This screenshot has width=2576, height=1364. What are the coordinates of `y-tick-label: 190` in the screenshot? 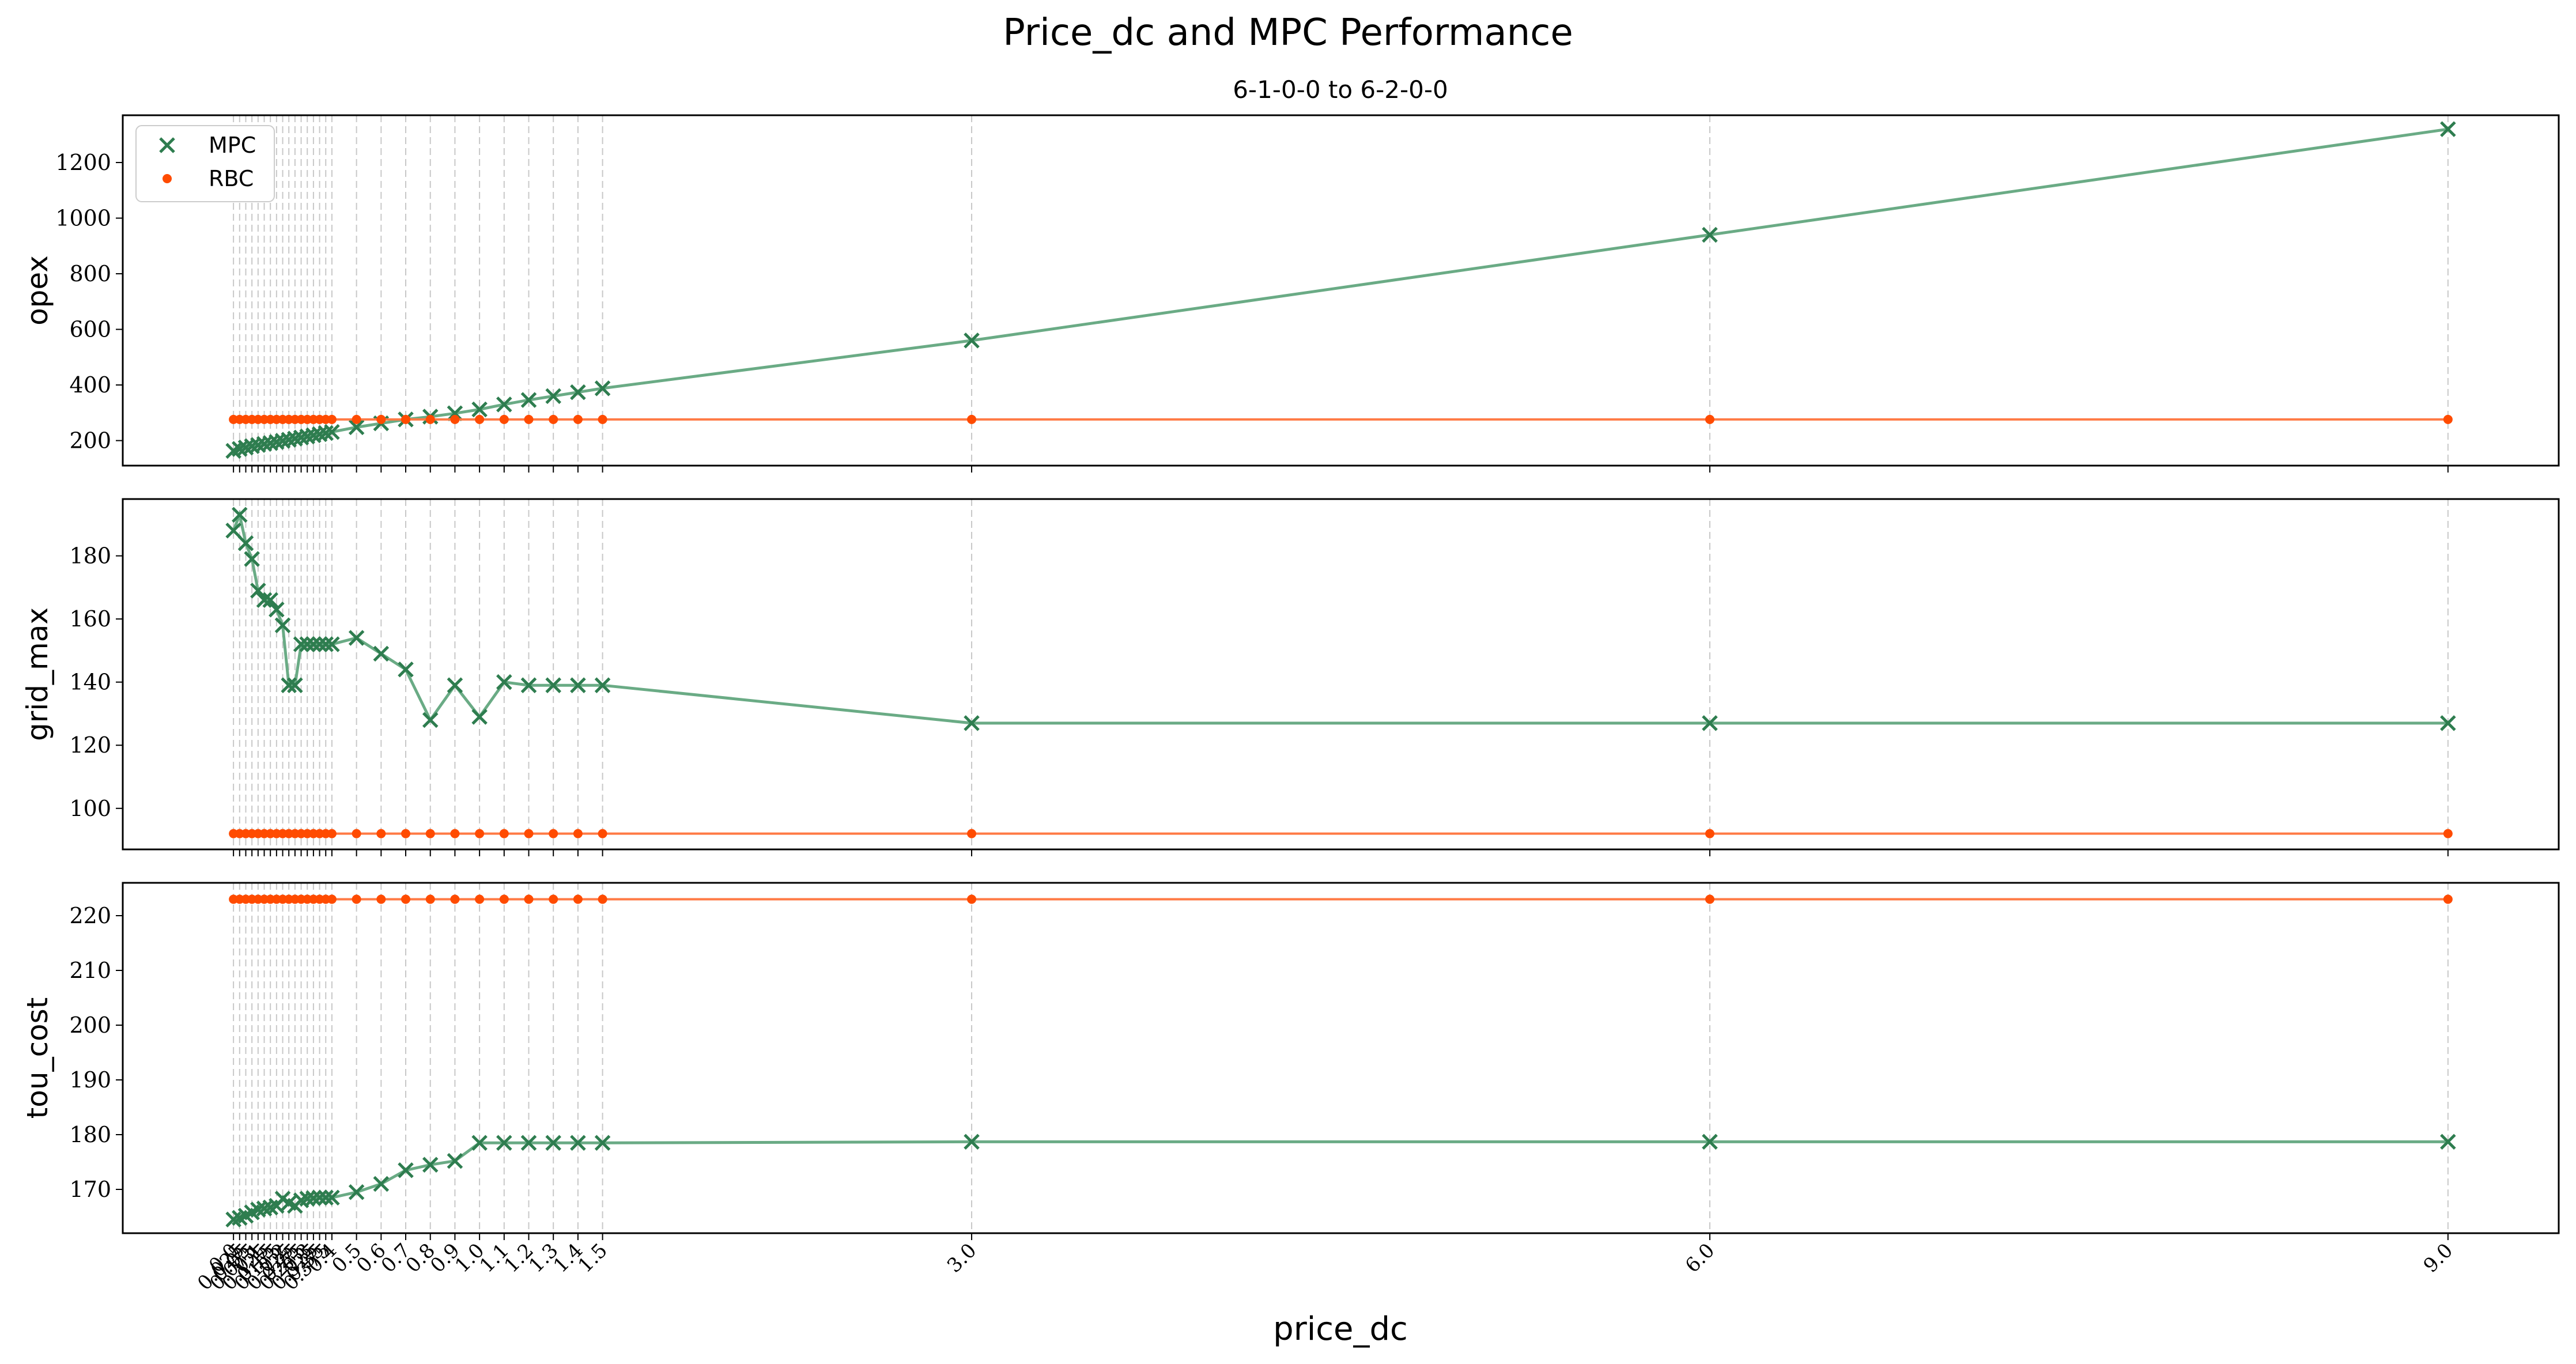 It's located at (90, 1080).